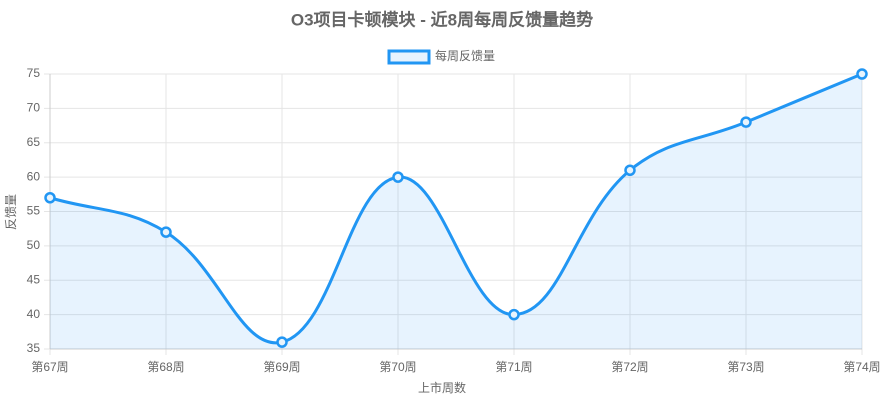 Image resolution: width=884 pixels, height=401 pixels. I want to click on x-tick-label: 第73周, so click(745, 367).